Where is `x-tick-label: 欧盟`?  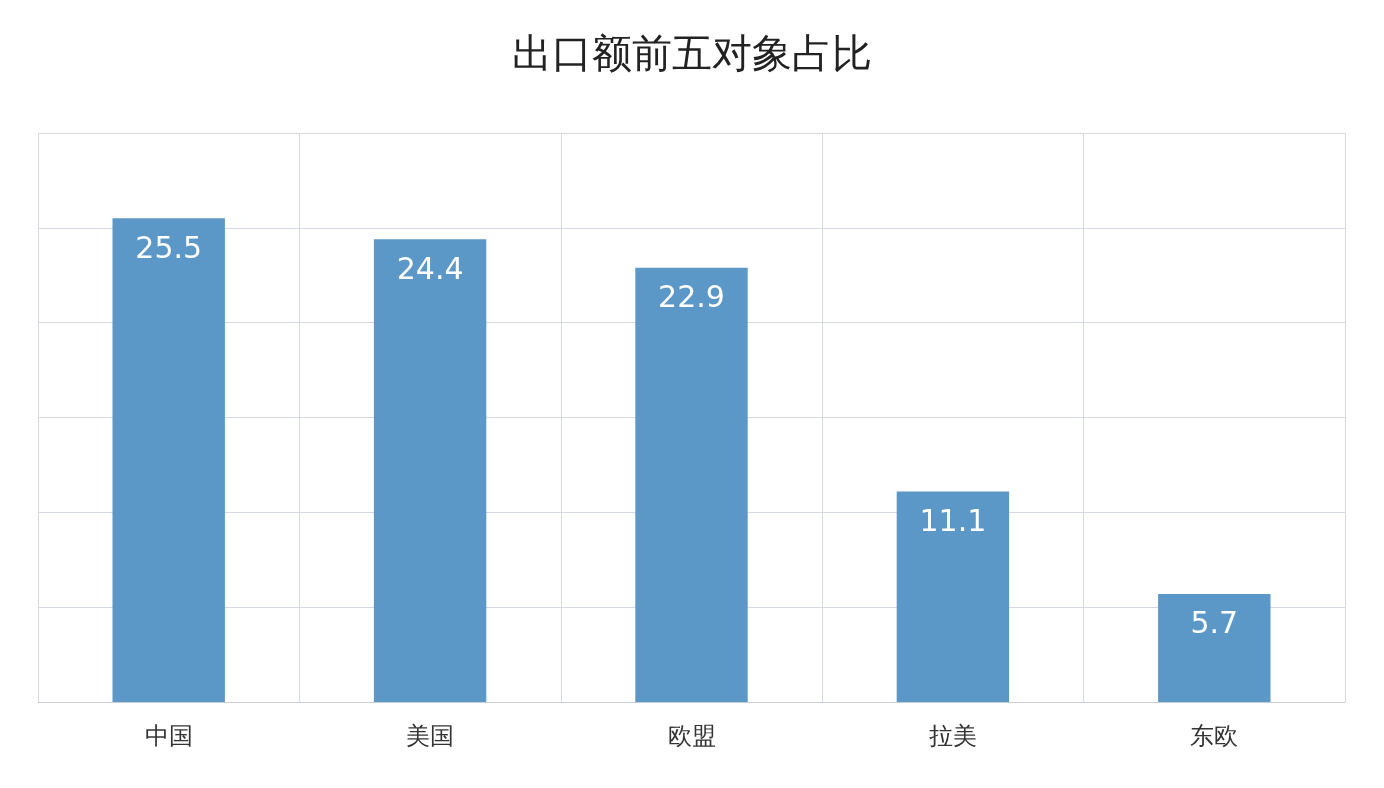 x-tick-label: 欧盟 is located at coordinates (691, 736).